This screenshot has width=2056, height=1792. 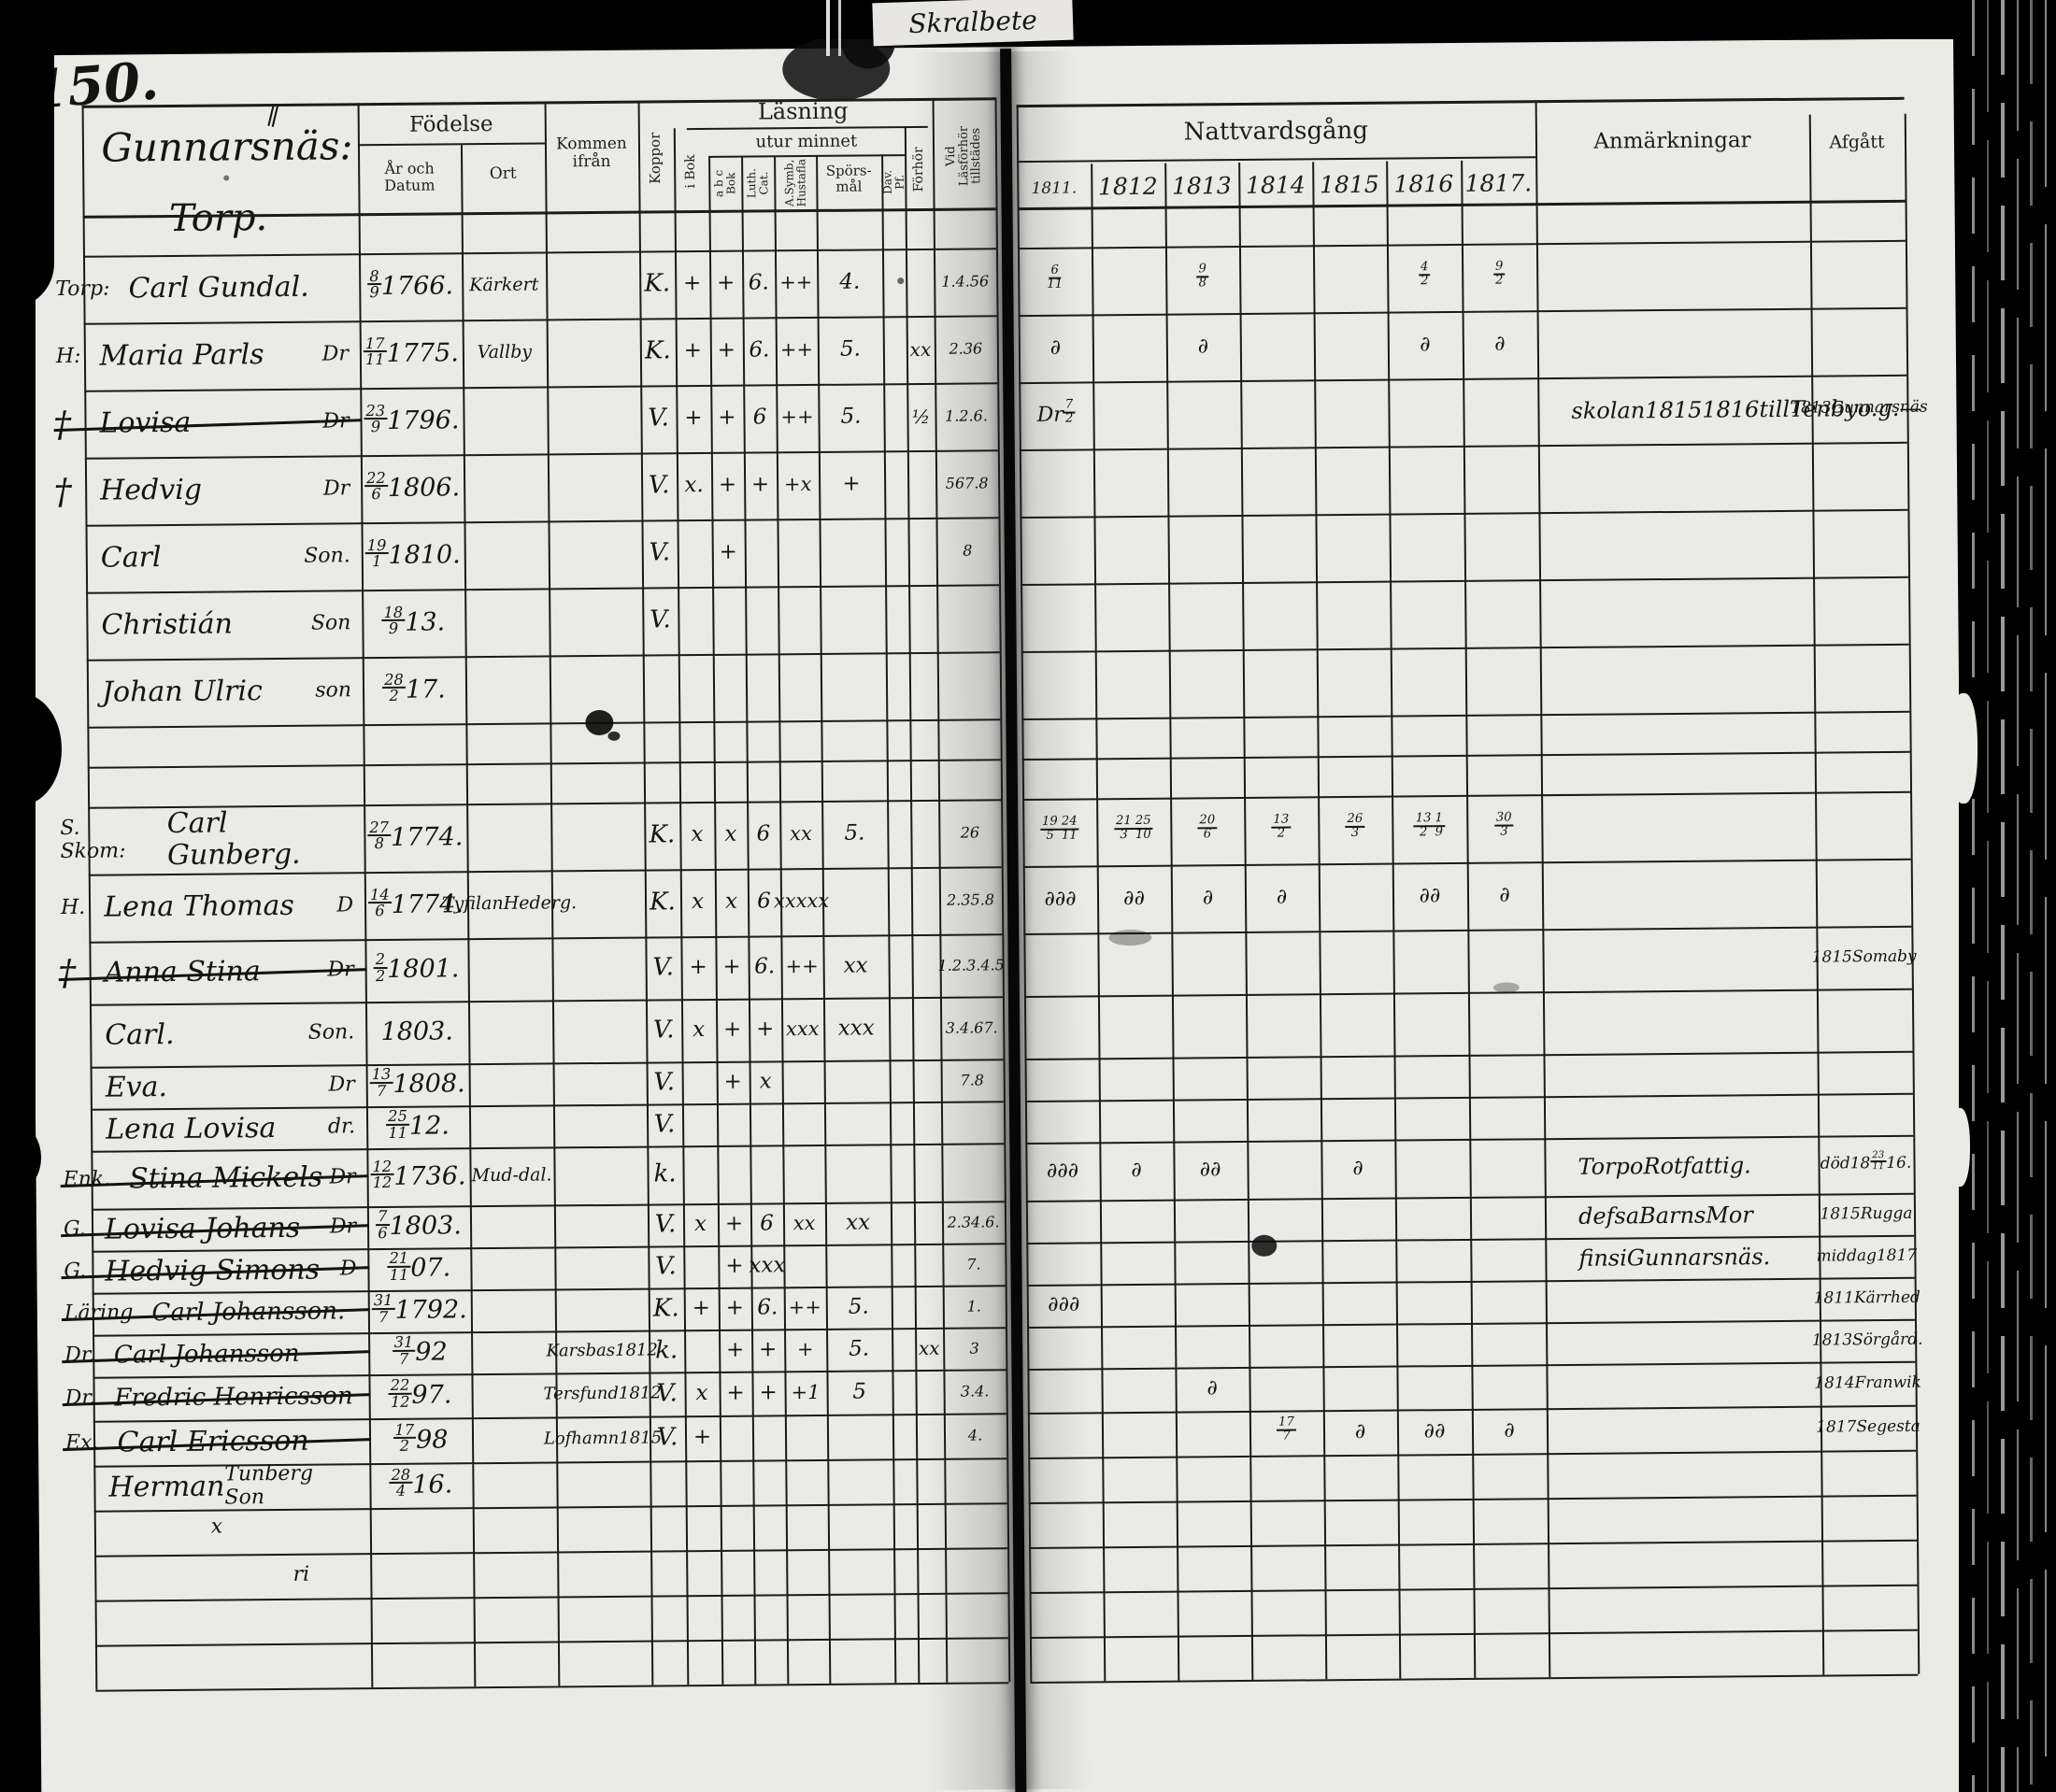 I want to click on entry-y1817: ∂, so click(x=1509, y=1430).